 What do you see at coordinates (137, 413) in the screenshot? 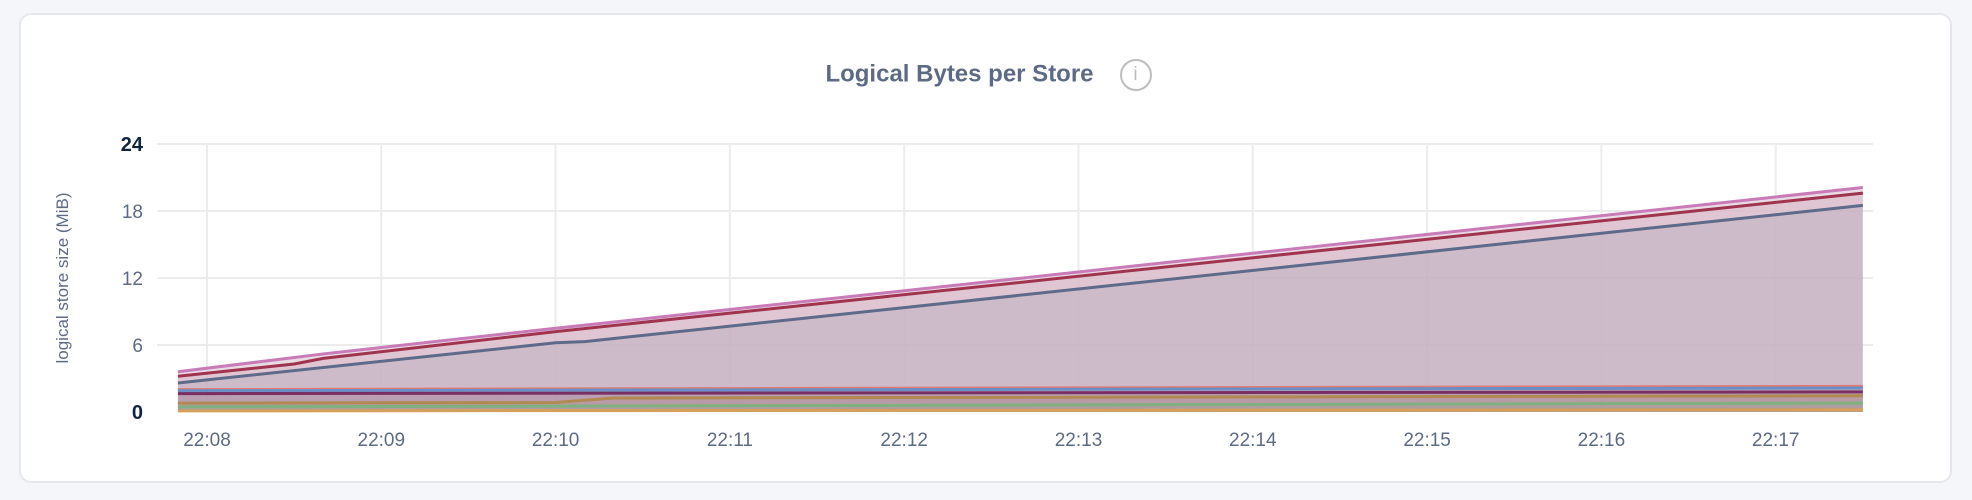
I see `y-tick-label: 0` at bounding box center [137, 413].